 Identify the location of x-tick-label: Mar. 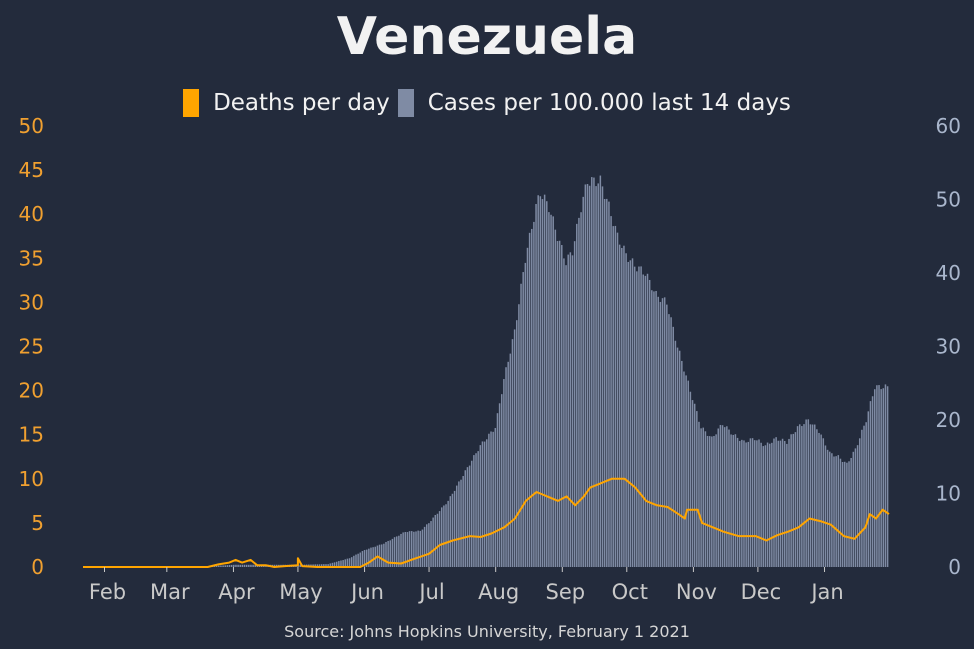
(170, 592).